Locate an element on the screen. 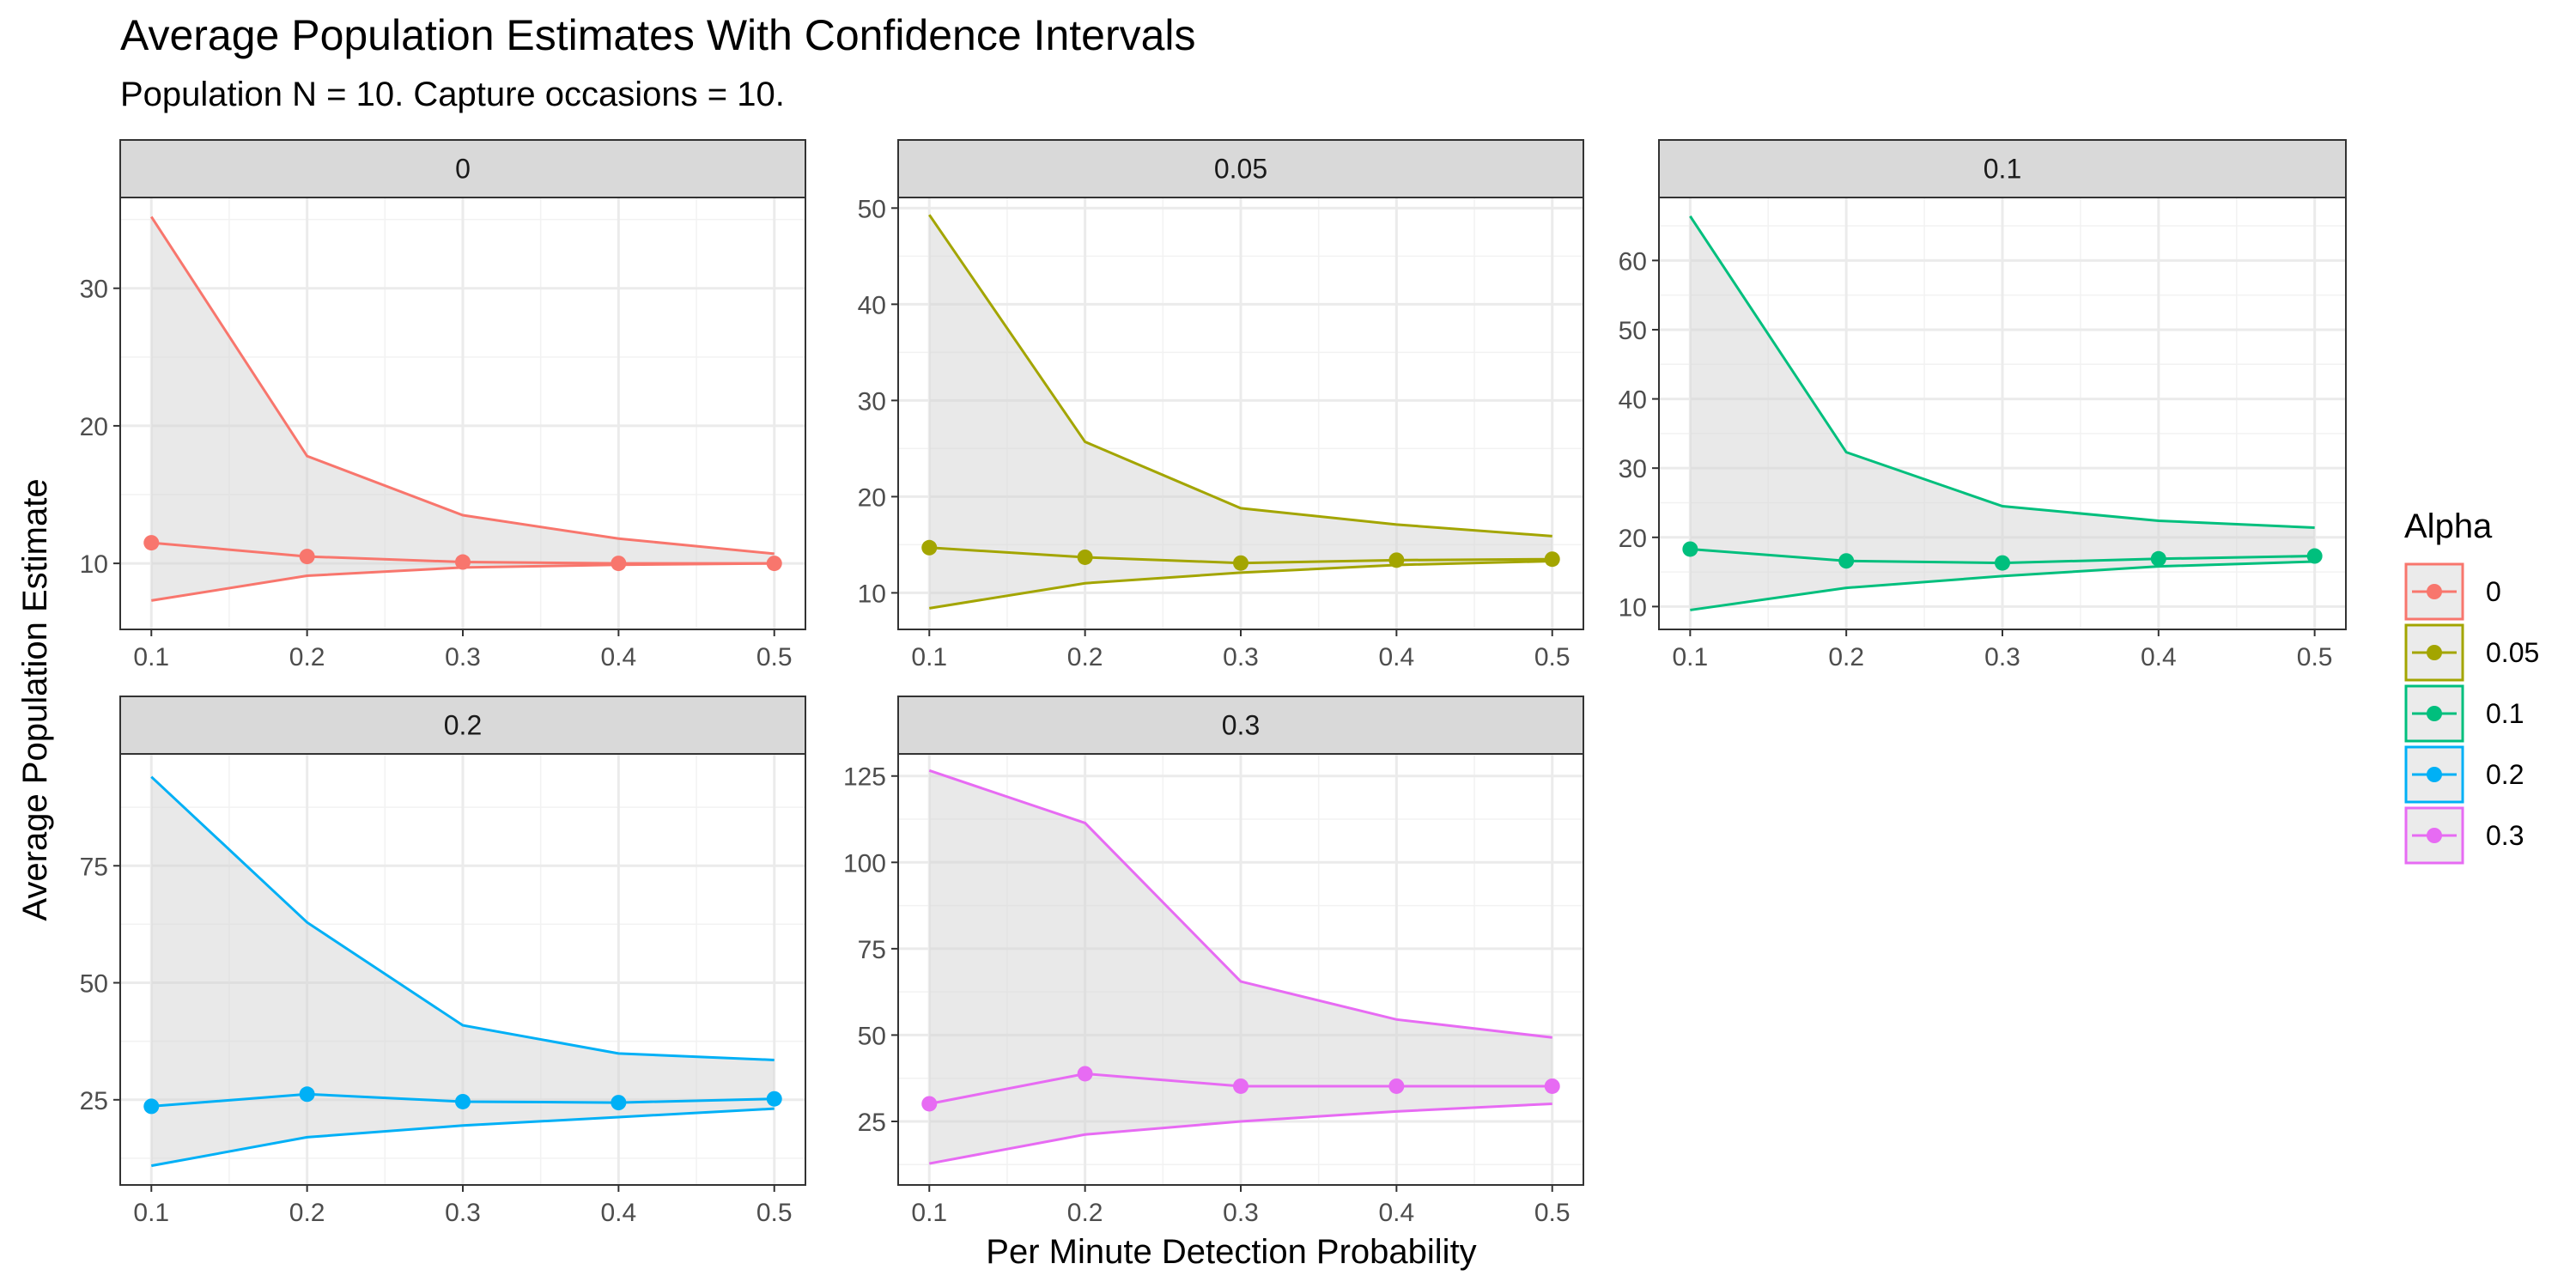  legend-label: 0.05 is located at coordinates (2513, 652).